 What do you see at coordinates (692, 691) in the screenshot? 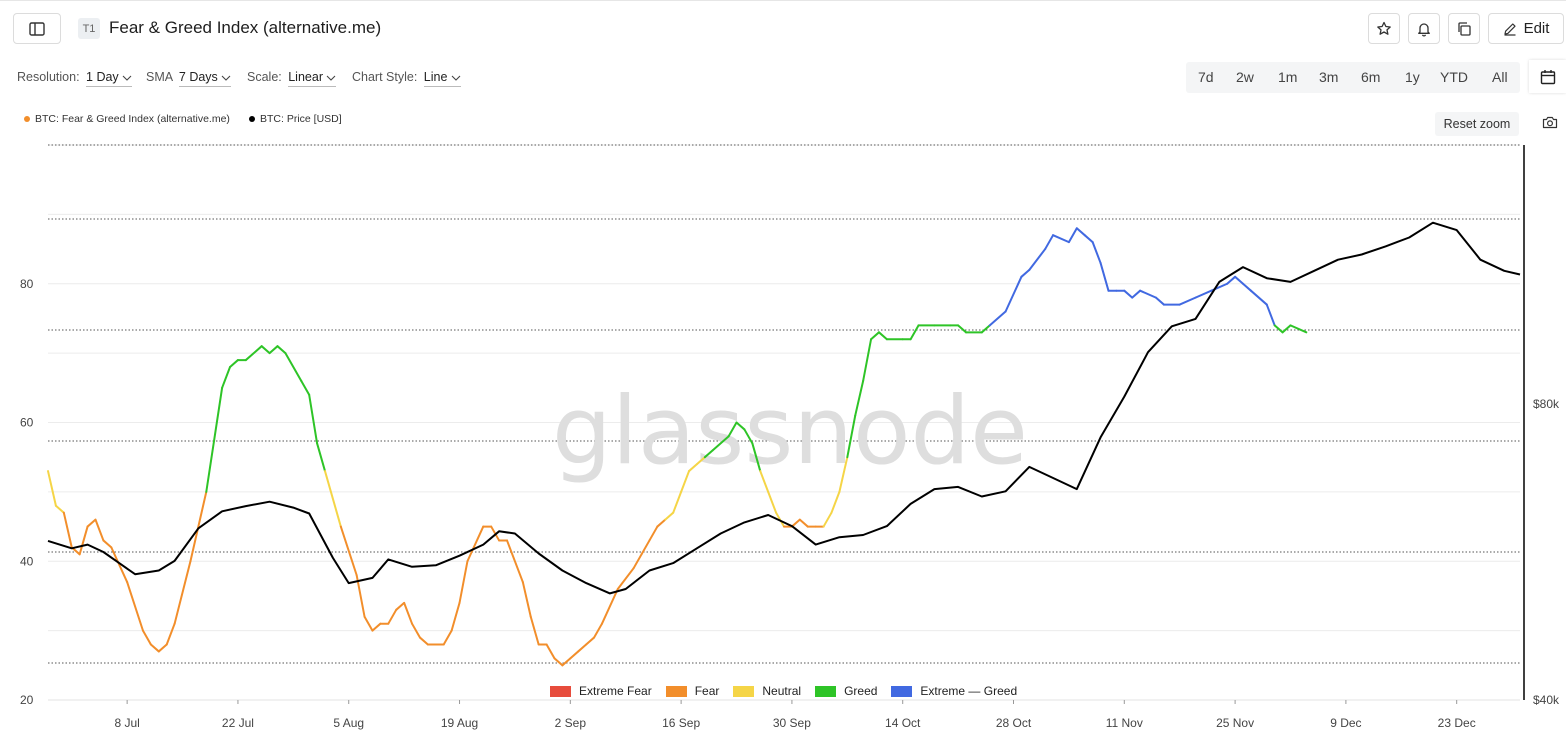
I see `zone-legend-item-fear: Fear` at bounding box center [692, 691].